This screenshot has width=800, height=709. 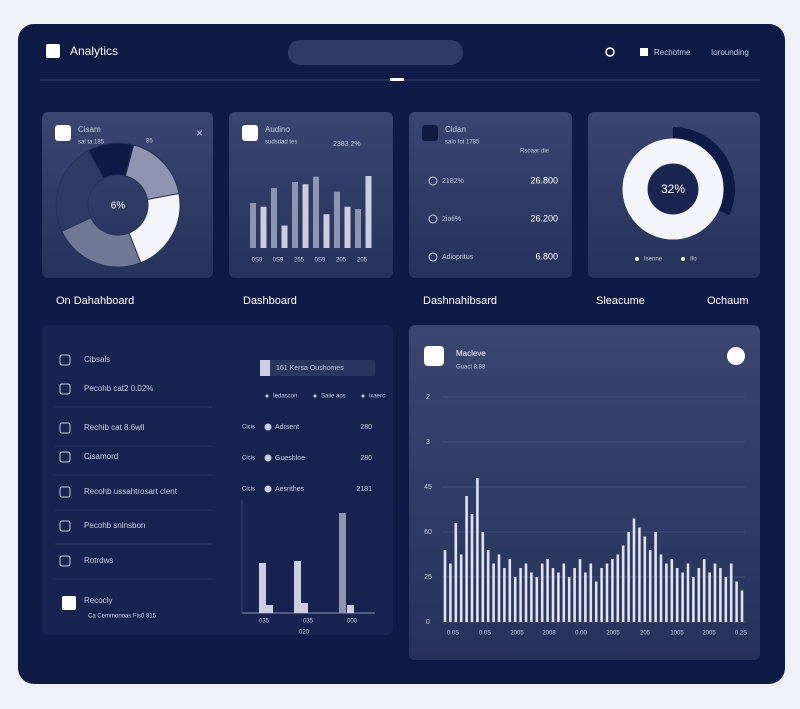 I want to click on button-accent, so click(x=265, y=368).